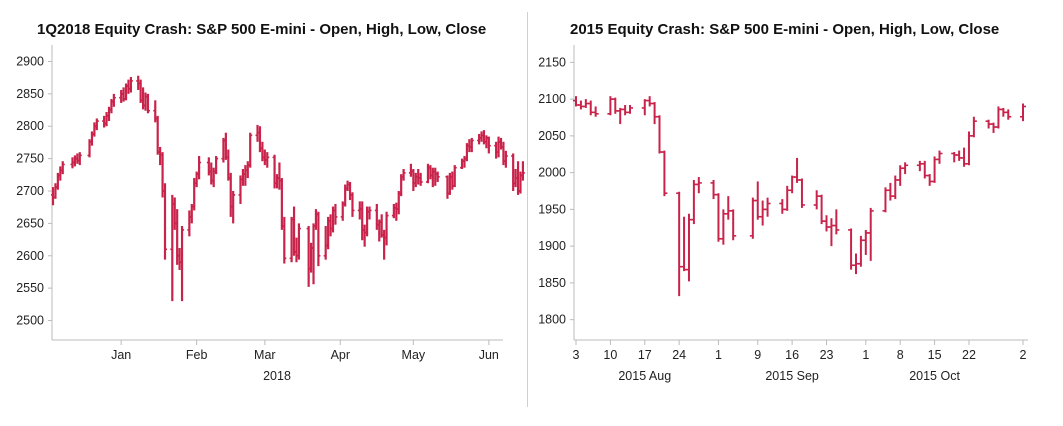 This screenshot has width=1063, height=426. Describe the element at coordinates (1023, 355) in the screenshot. I see `x-tick-label: 2` at that location.